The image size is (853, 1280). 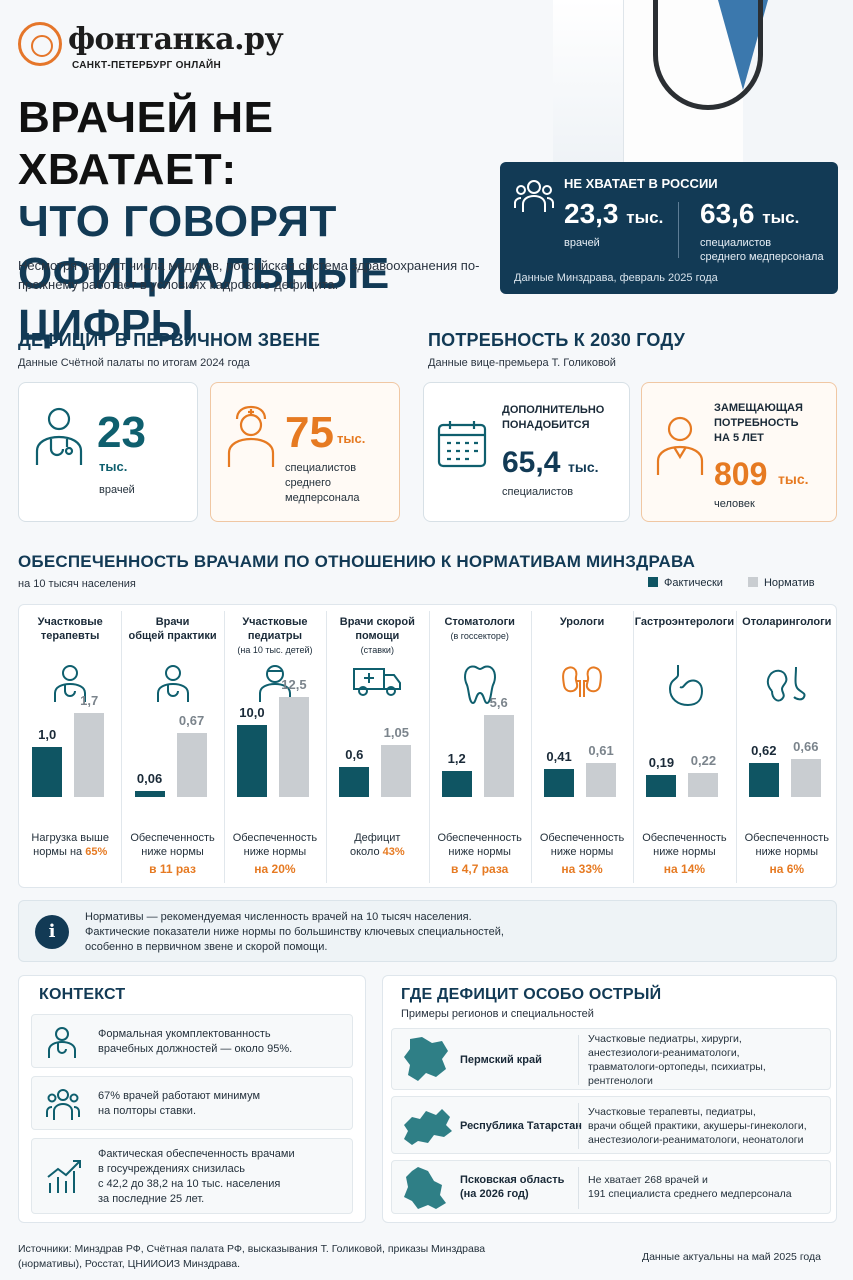 I want to click on ambulance-icon, so click(x=377, y=682).